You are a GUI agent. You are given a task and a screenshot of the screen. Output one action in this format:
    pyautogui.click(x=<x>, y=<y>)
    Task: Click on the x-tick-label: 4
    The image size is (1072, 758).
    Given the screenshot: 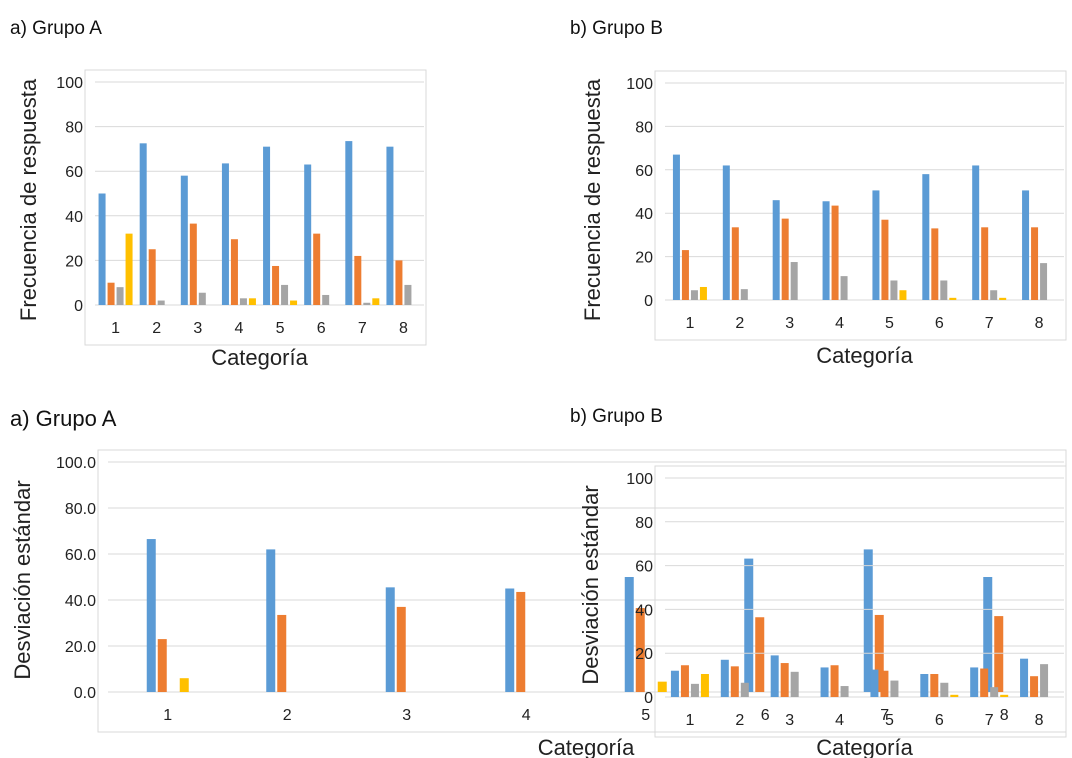 What is the action you would take?
    pyautogui.click(x=839, y=323)
    